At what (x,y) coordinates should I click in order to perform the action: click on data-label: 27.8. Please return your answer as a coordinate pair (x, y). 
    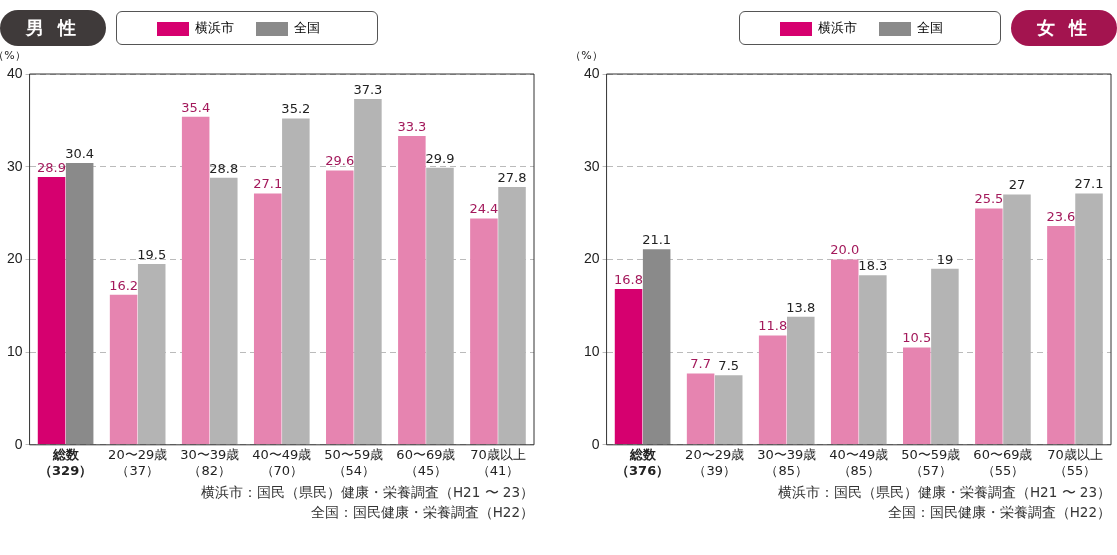
    Looking at the image, I should click on (512, 177).